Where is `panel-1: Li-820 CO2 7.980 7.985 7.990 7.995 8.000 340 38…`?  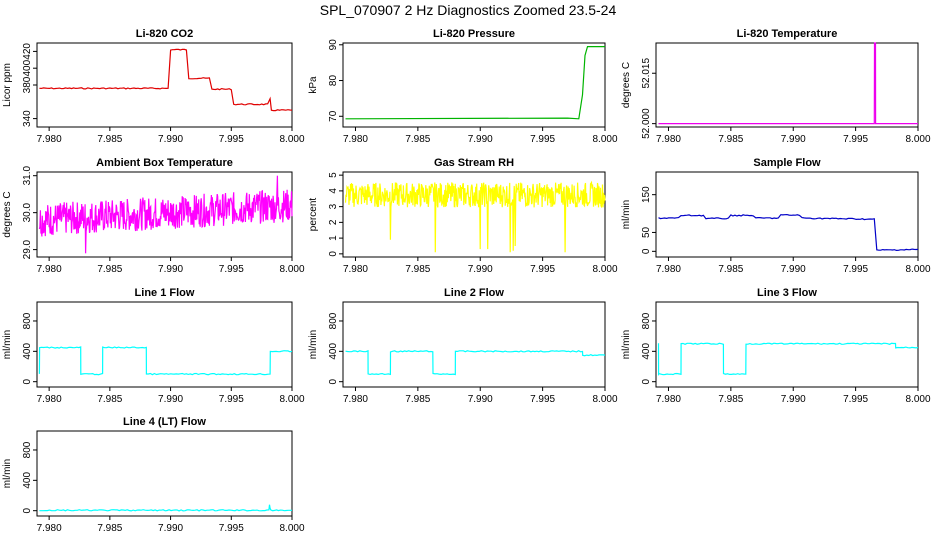
panel-1: Li-820 CO2 7.980 7.985 7.990 7.995 8.000 340 38… is located at coordinates (153, 86).